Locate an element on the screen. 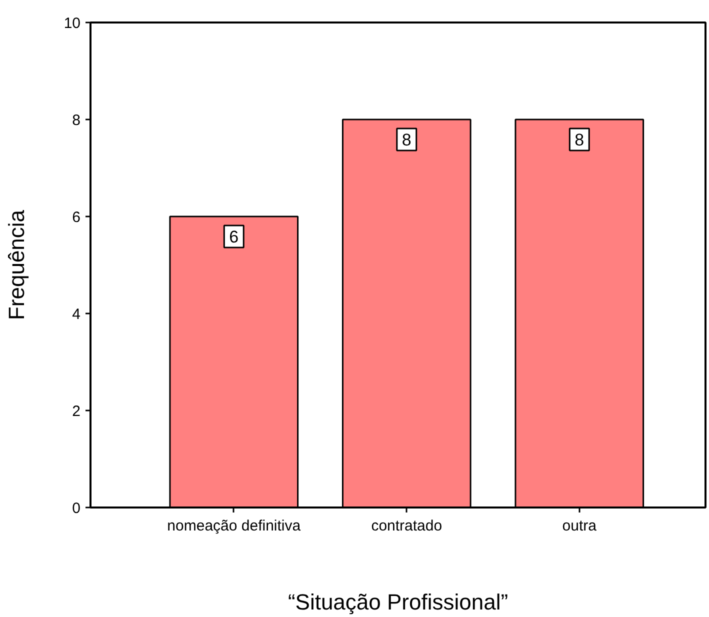 The width and height of the screenshot is (709, 617). y-tick-label: 0 is located at coordinates (76, 508).